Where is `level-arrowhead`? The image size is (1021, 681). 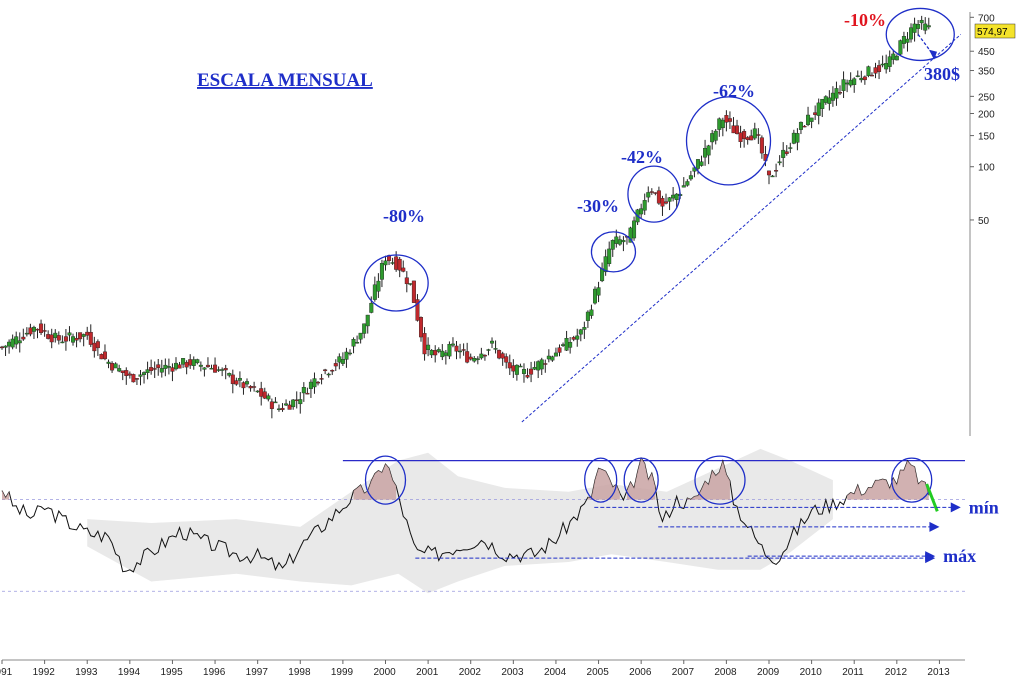
level-arrowhead is located at coordinates (930, 556).